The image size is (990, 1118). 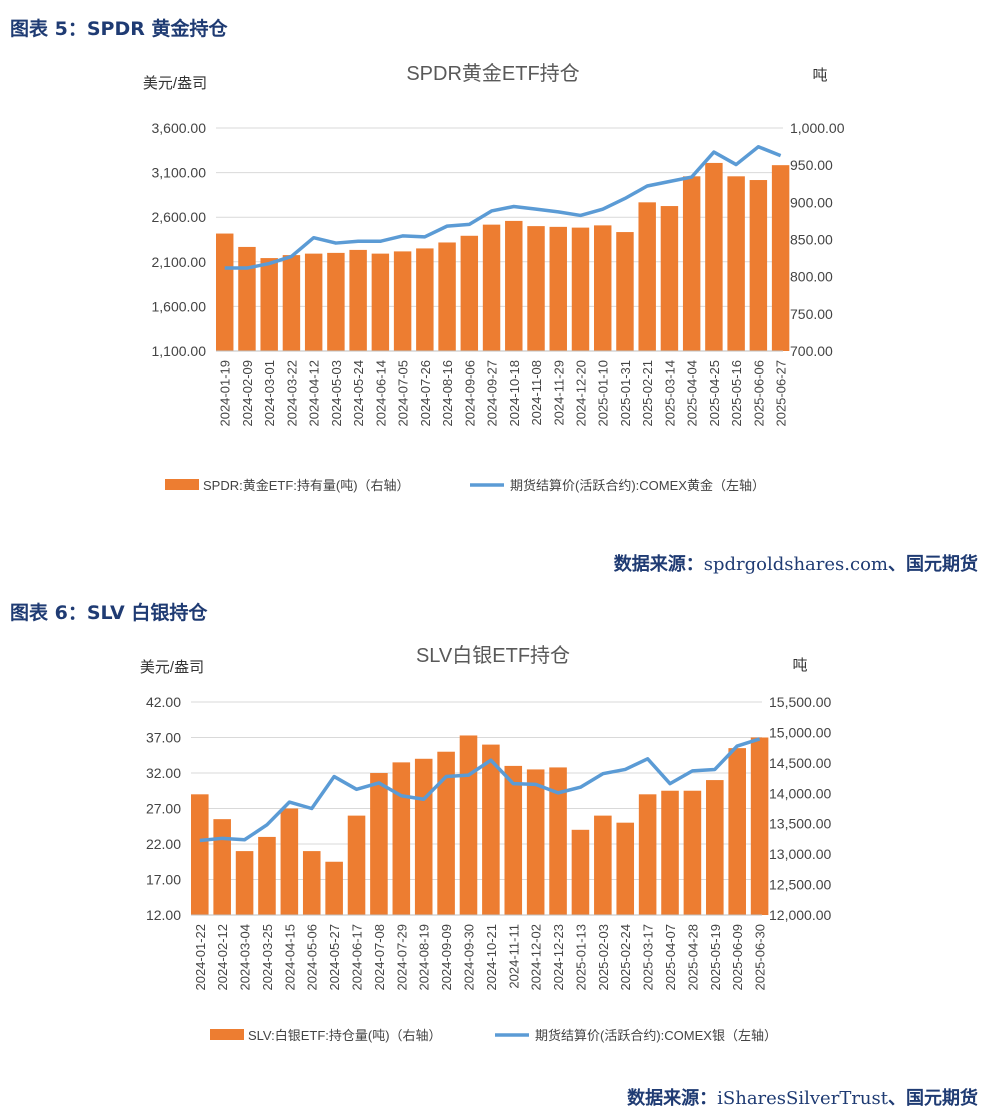 I want to click on left-tick-label: 32.00, so click(x=163, y=773).